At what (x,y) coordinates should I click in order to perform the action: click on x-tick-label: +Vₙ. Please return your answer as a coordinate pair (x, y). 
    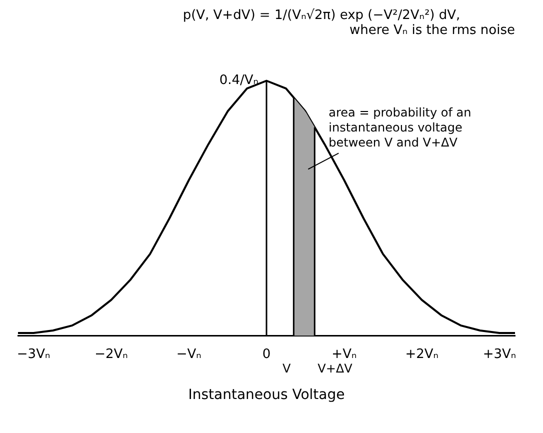
    Looking at the image, I should click on (344, 354).